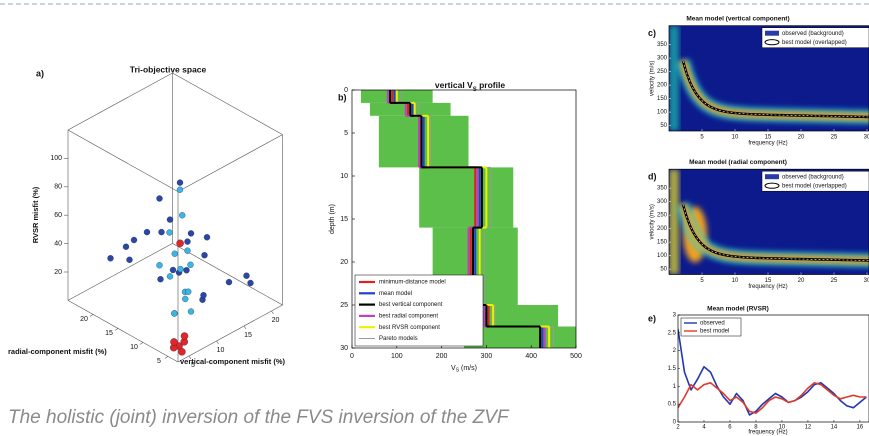 The image size is (869, 436). I want to click on y-tick-label: 300, so click(662, 202).